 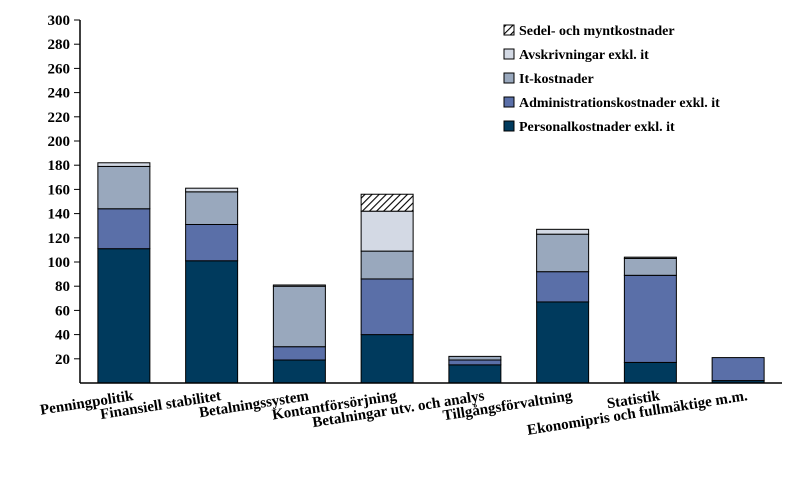 What do you see at coordinates (59, 45) in the screenshot?
I see `y-tick-label: 280` at bounding box center [59, 45].